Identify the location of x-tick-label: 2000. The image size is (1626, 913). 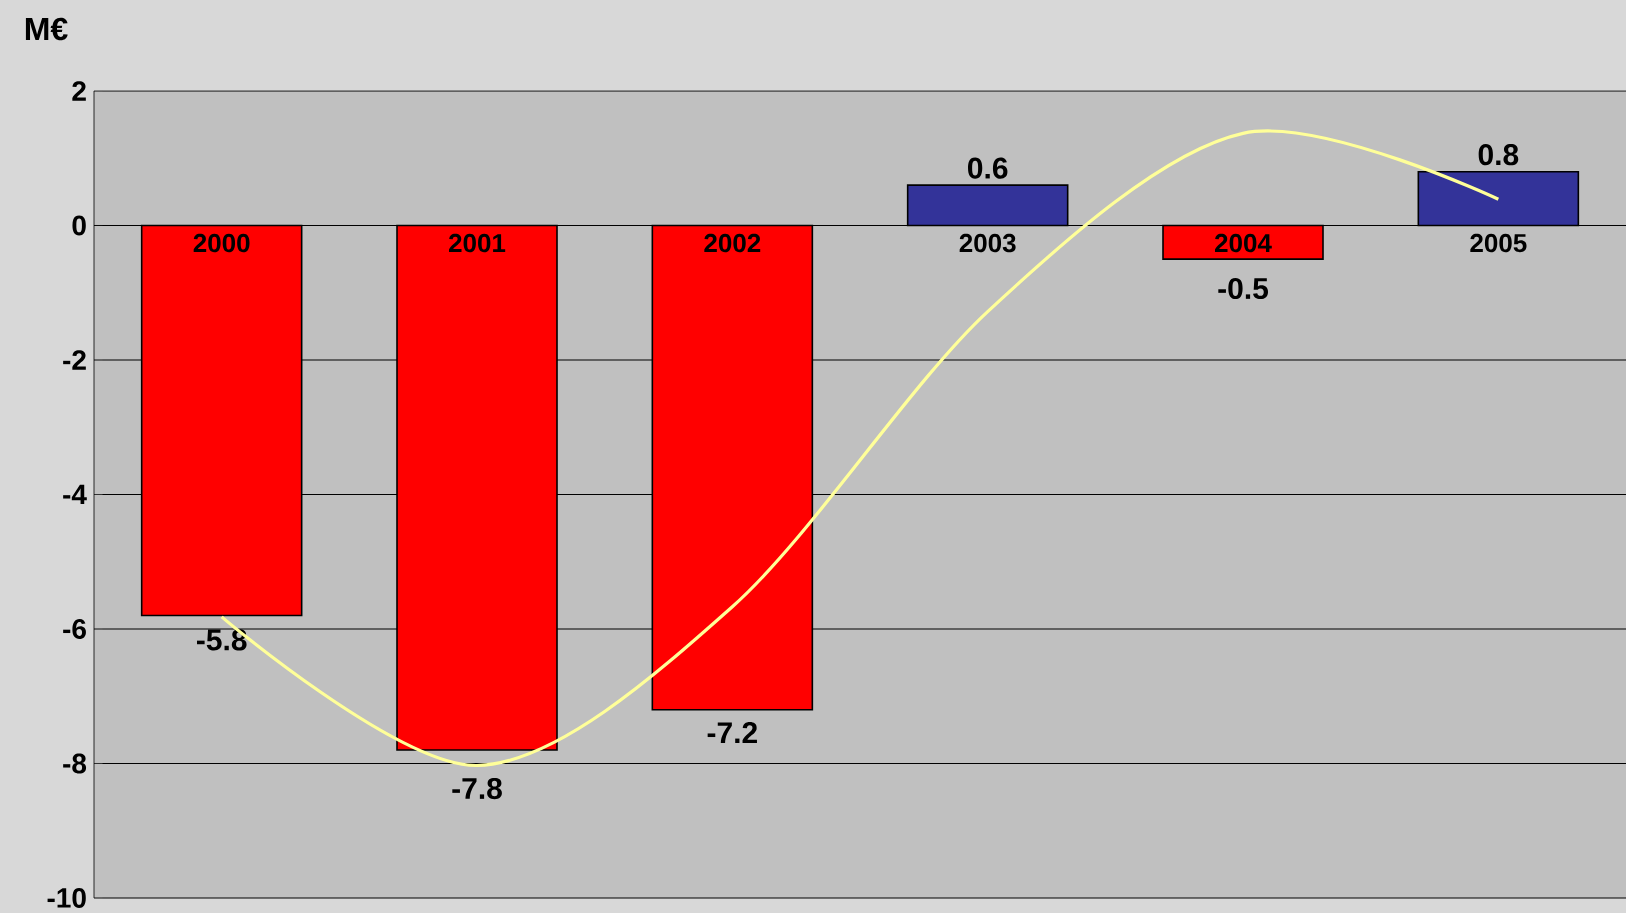
(221, 243).